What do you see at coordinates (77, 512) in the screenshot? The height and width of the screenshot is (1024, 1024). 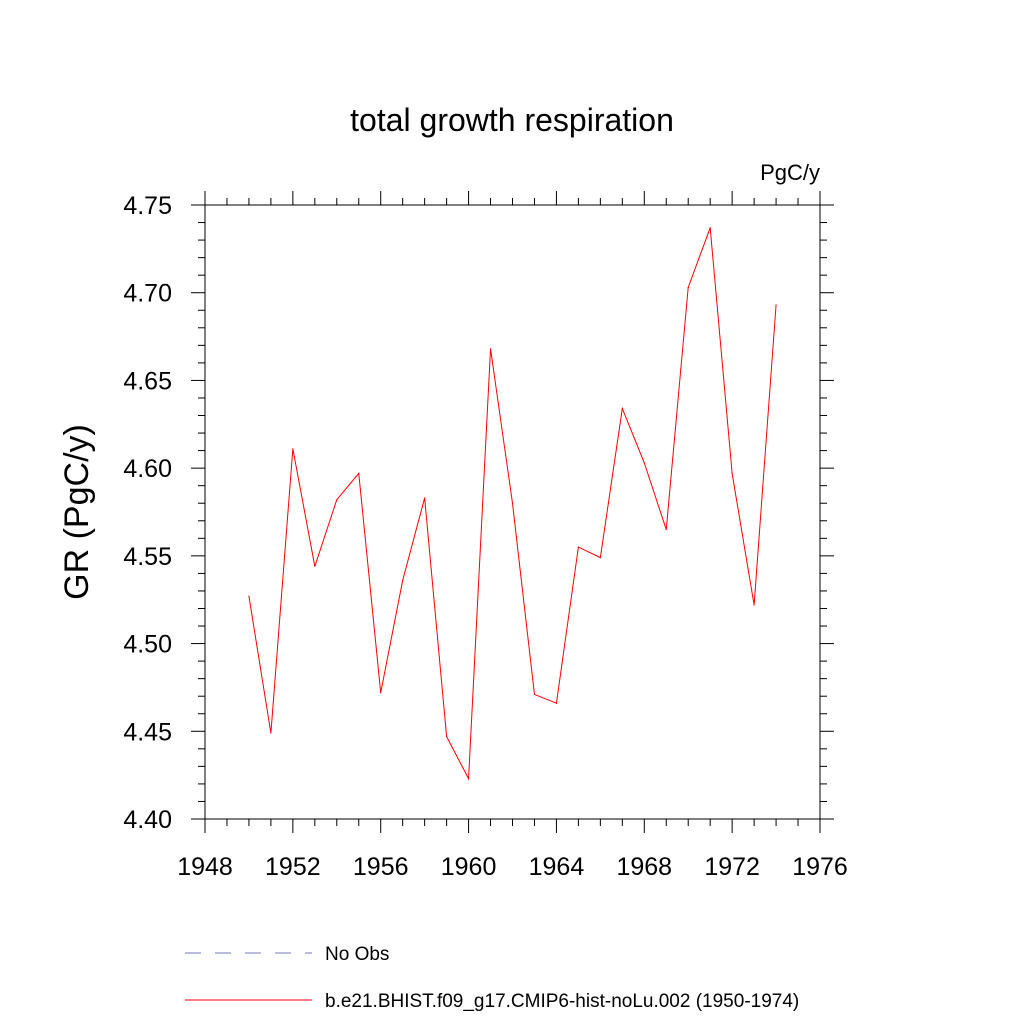 I see `y-axis-label: GR (PgC/y)` at bounding box center [77, 512].